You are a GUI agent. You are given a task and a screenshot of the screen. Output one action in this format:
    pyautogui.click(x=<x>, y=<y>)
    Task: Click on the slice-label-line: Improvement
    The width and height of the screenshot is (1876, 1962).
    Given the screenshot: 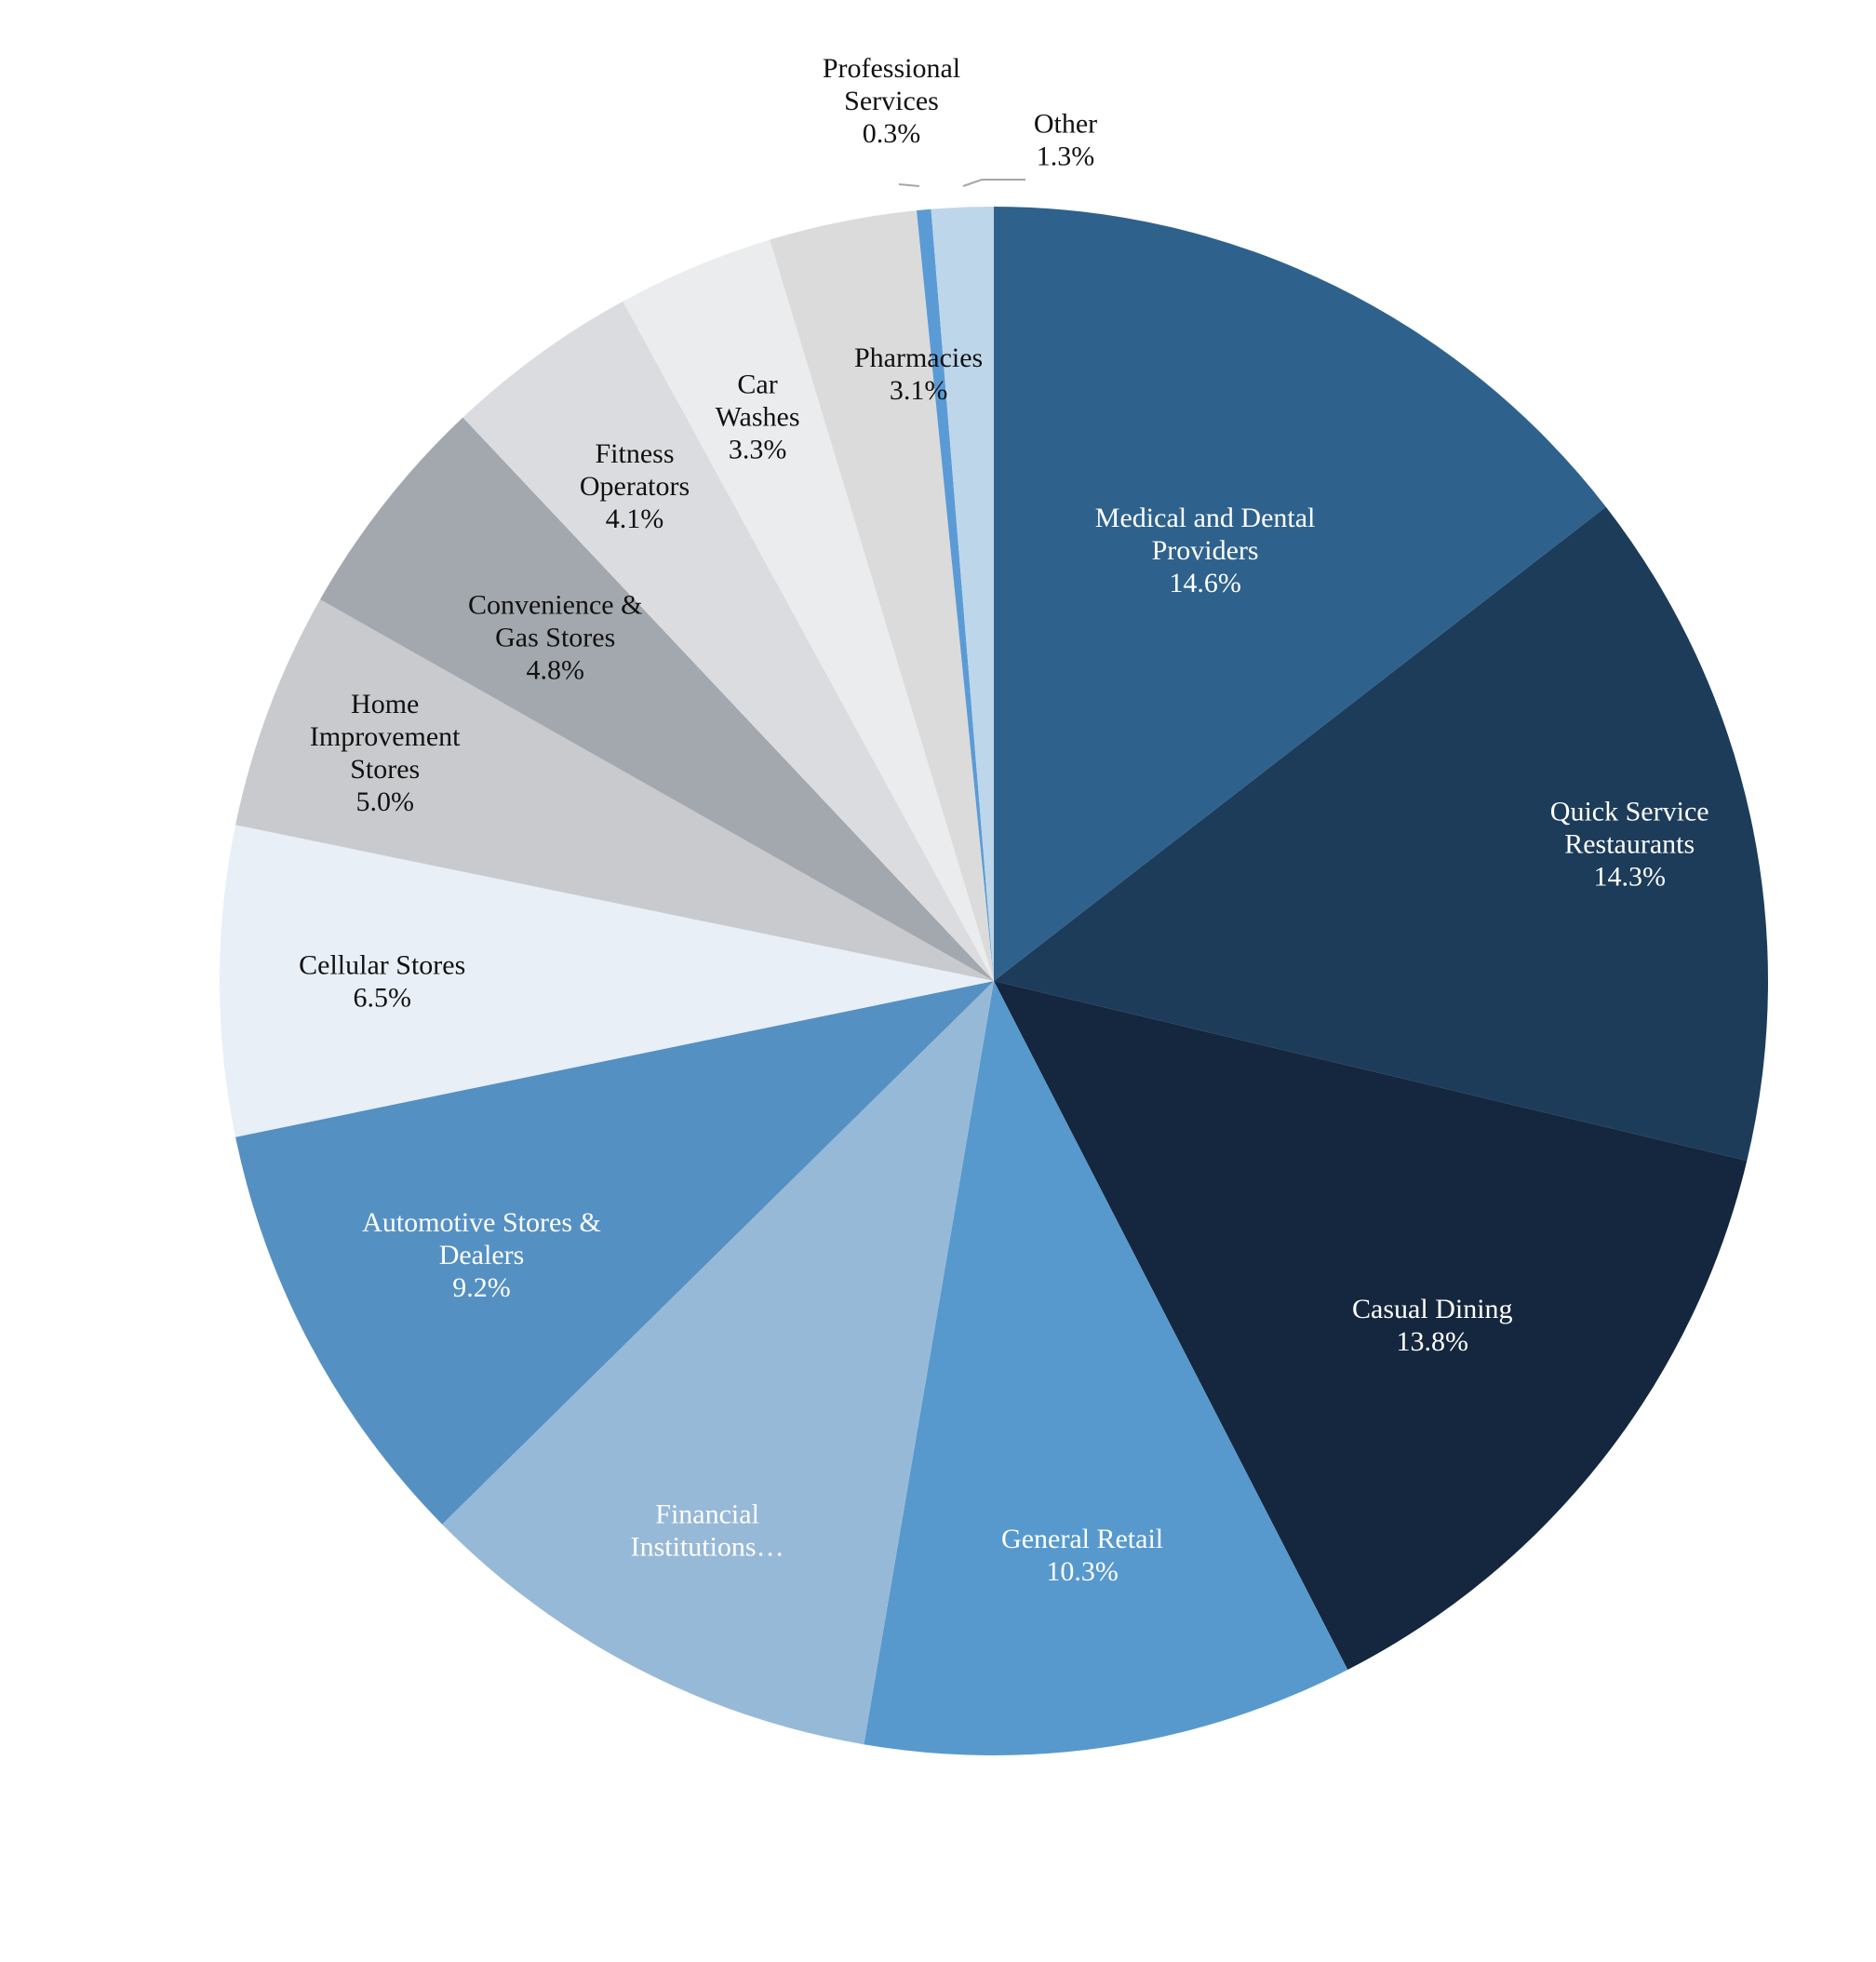 What is the action you would take?
    pyautogui.click(x=385, y=736)
    